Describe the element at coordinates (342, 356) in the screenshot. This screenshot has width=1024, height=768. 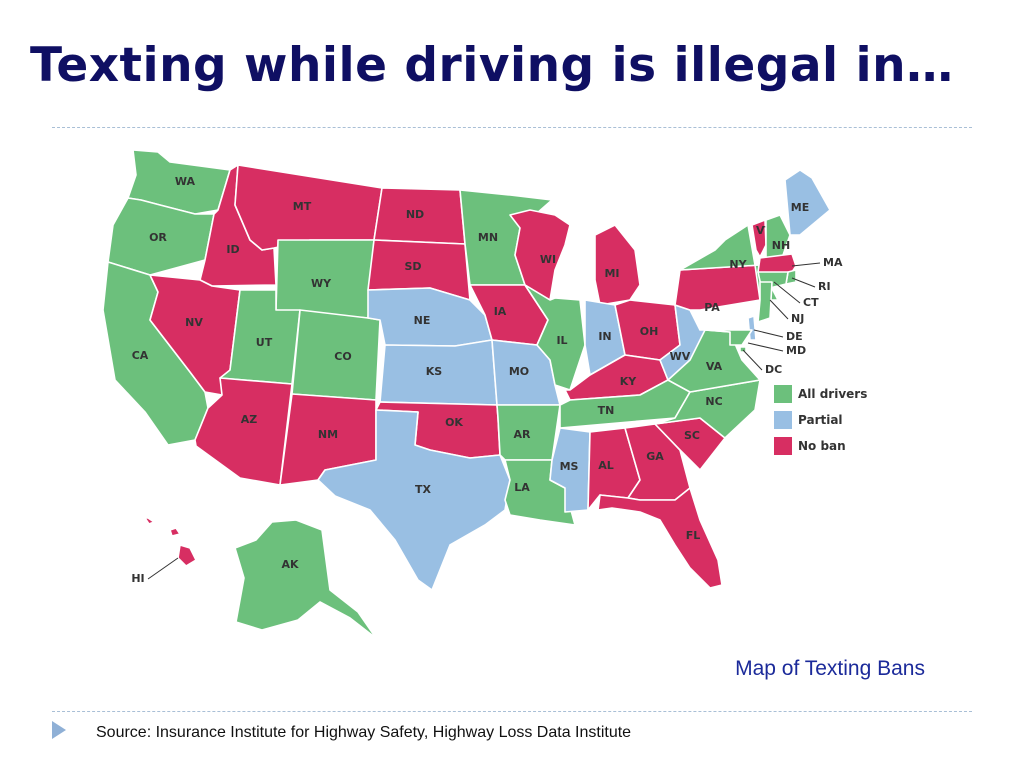
I see `state-label-co: CO` at that location.